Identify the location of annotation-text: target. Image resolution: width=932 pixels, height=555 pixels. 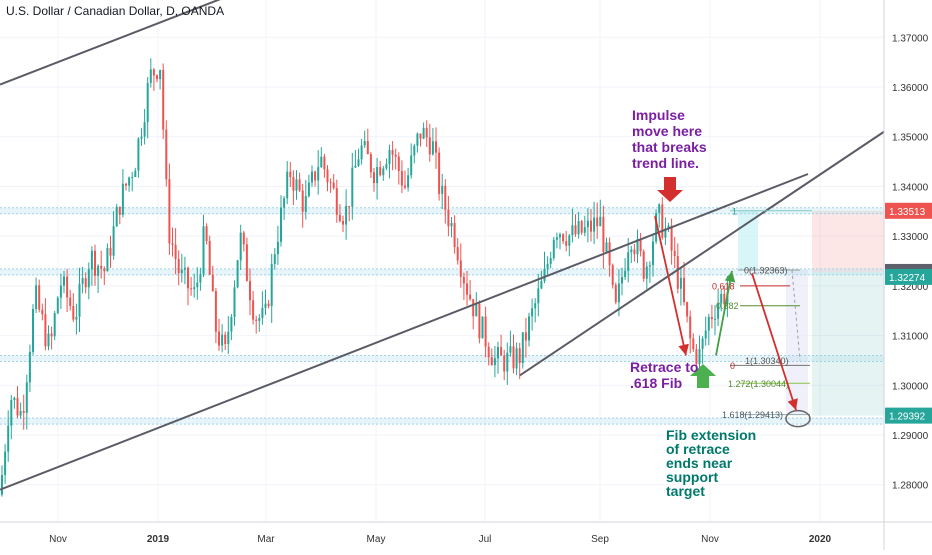
(685, 491).